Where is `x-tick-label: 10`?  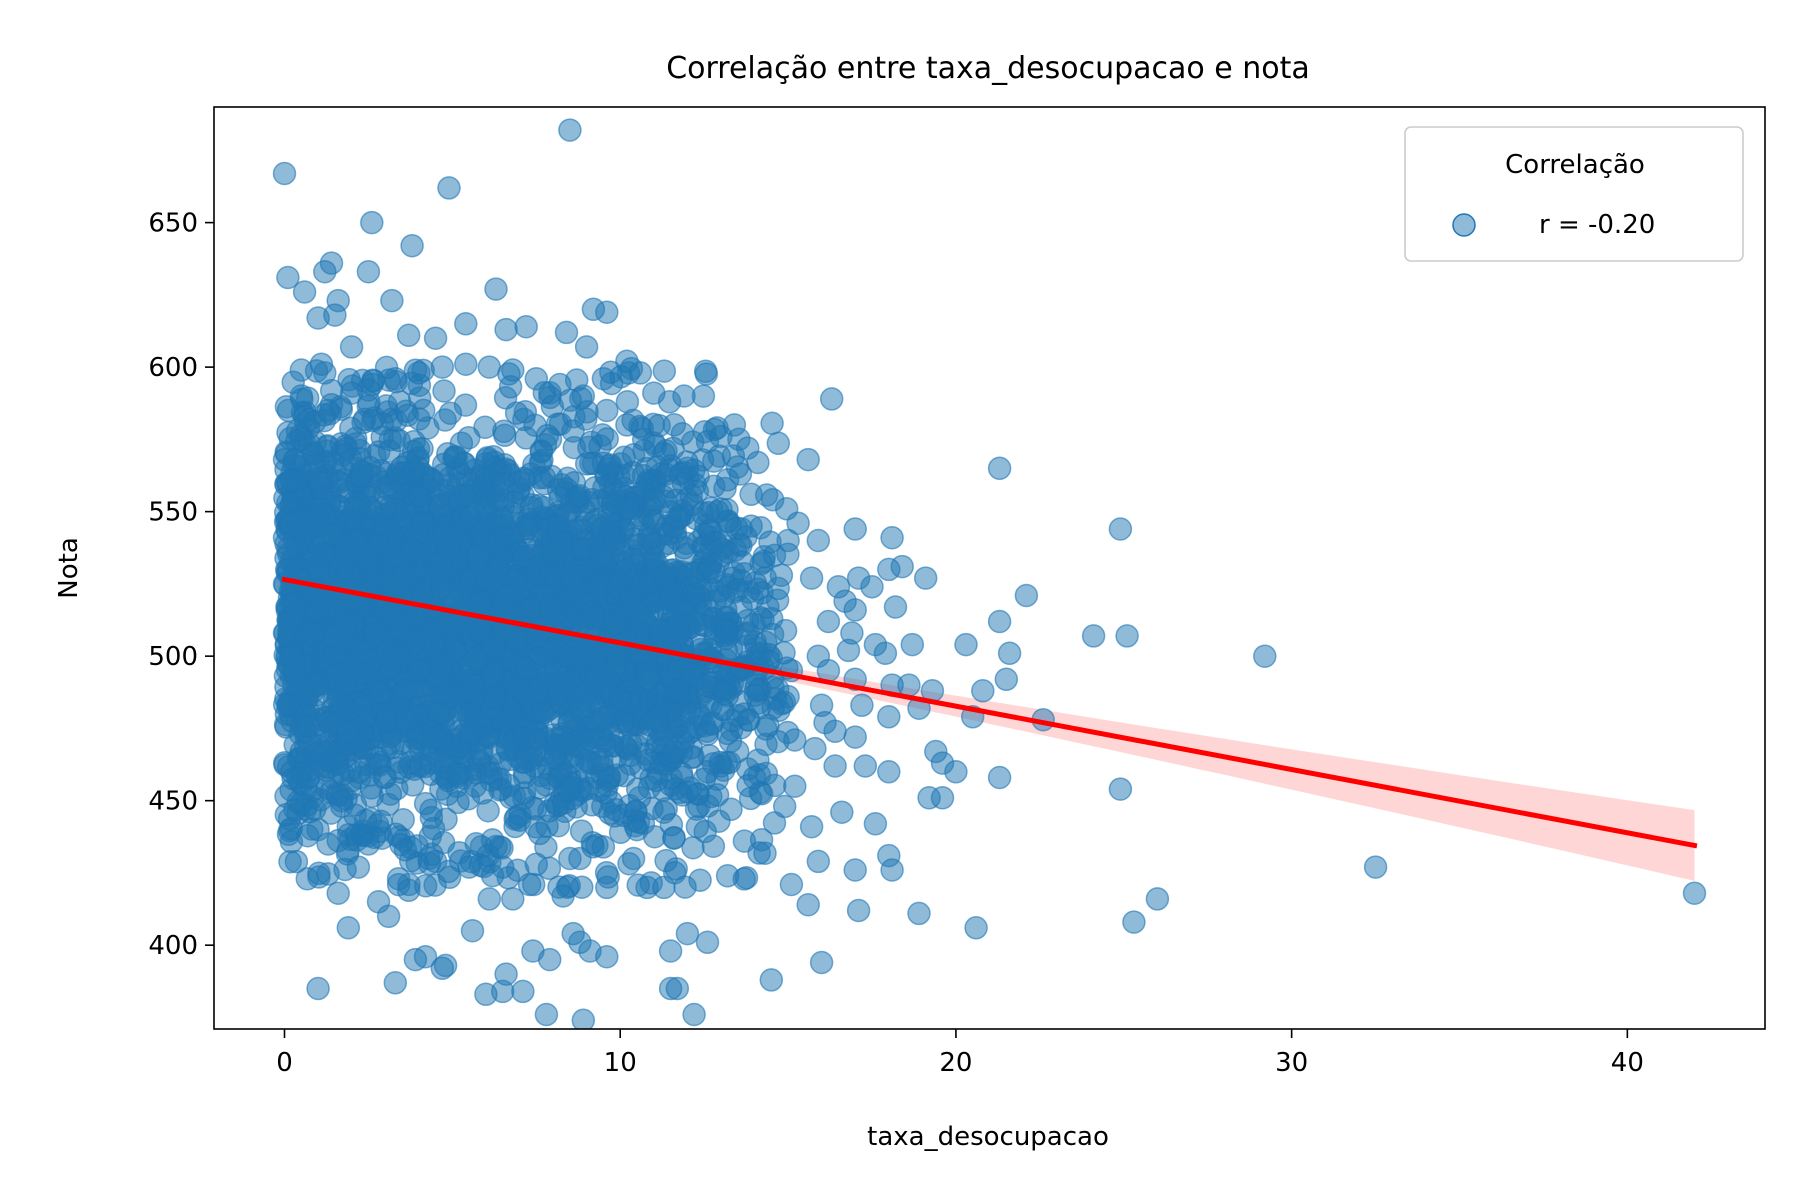 x-tick-label: 10 is located at coordinates (620, 1063).